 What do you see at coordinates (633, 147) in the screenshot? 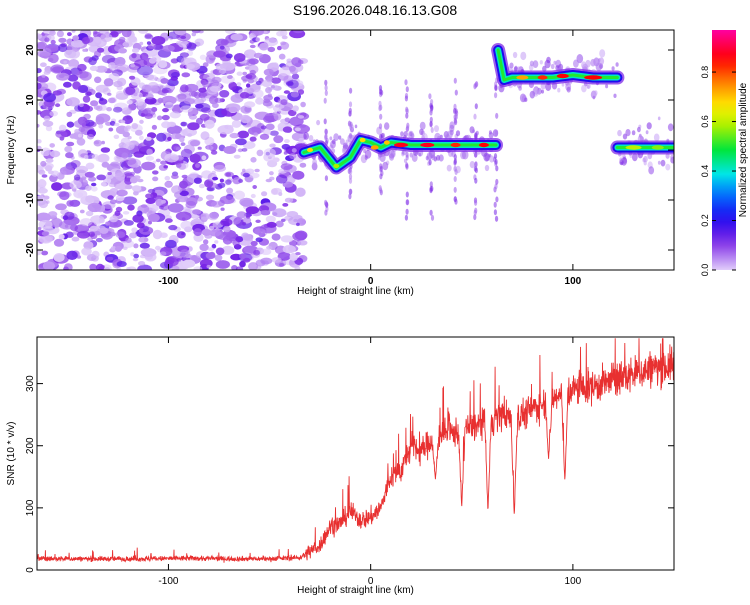
I see `hotspot` at bounding box center [633, 147].